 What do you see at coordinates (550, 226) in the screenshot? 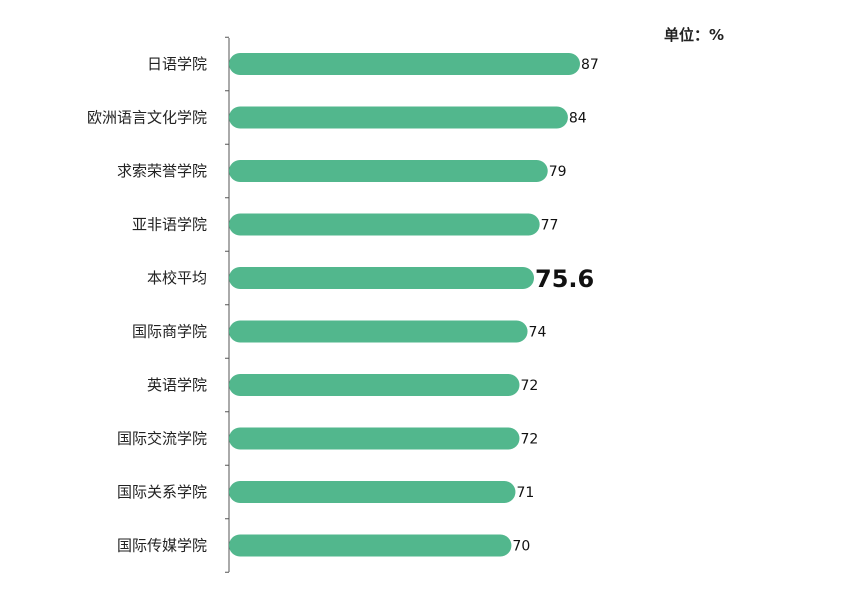
I see `data-label: 77` at bounding box center [550, 226].